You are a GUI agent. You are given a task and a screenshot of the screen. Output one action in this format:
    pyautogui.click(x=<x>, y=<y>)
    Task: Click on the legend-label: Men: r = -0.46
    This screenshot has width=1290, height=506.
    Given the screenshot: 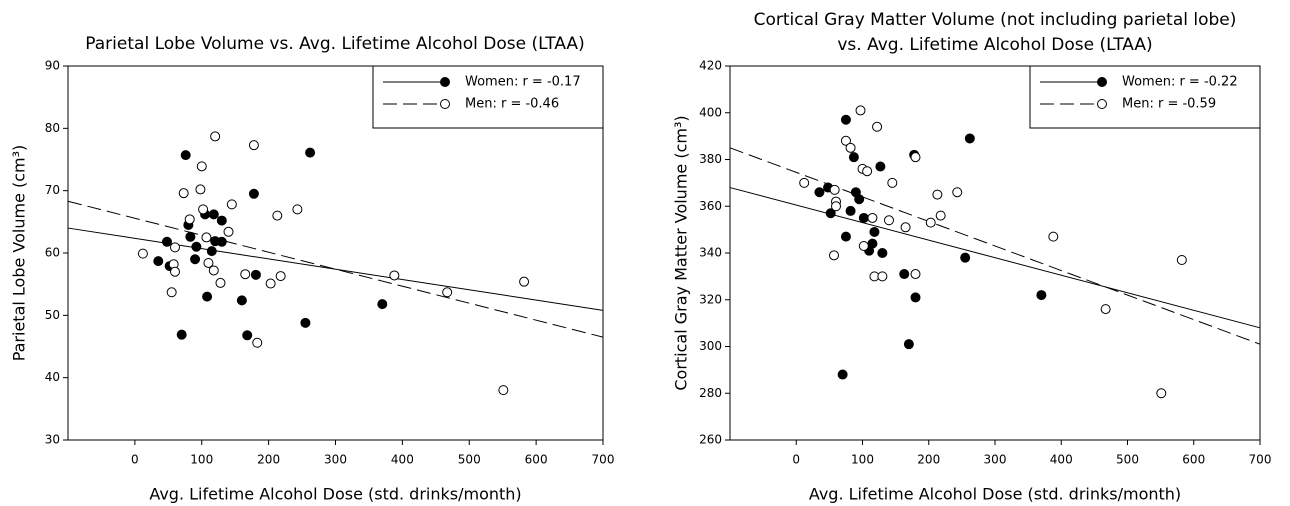 What is the action you would take?
    pyautogui.click(x=512, y=104)
    